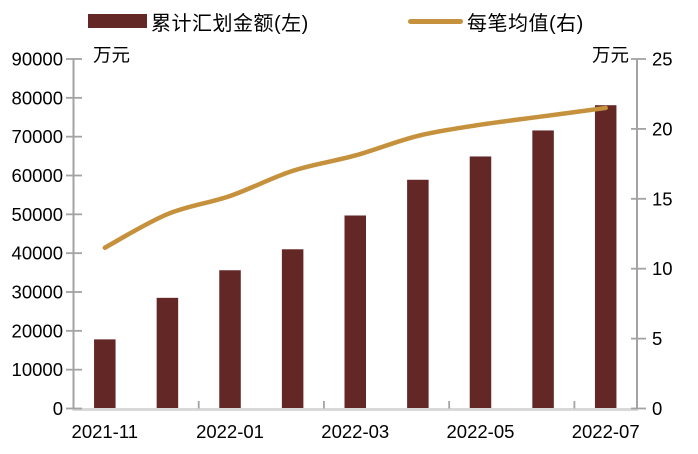 Image resolution: width=698 pixels, height=454 pixels. What do you see at coordinates (37, 330) in the screenshot?
I see `left-axis-tick-label: 20000` at bounding box center [37, 330].